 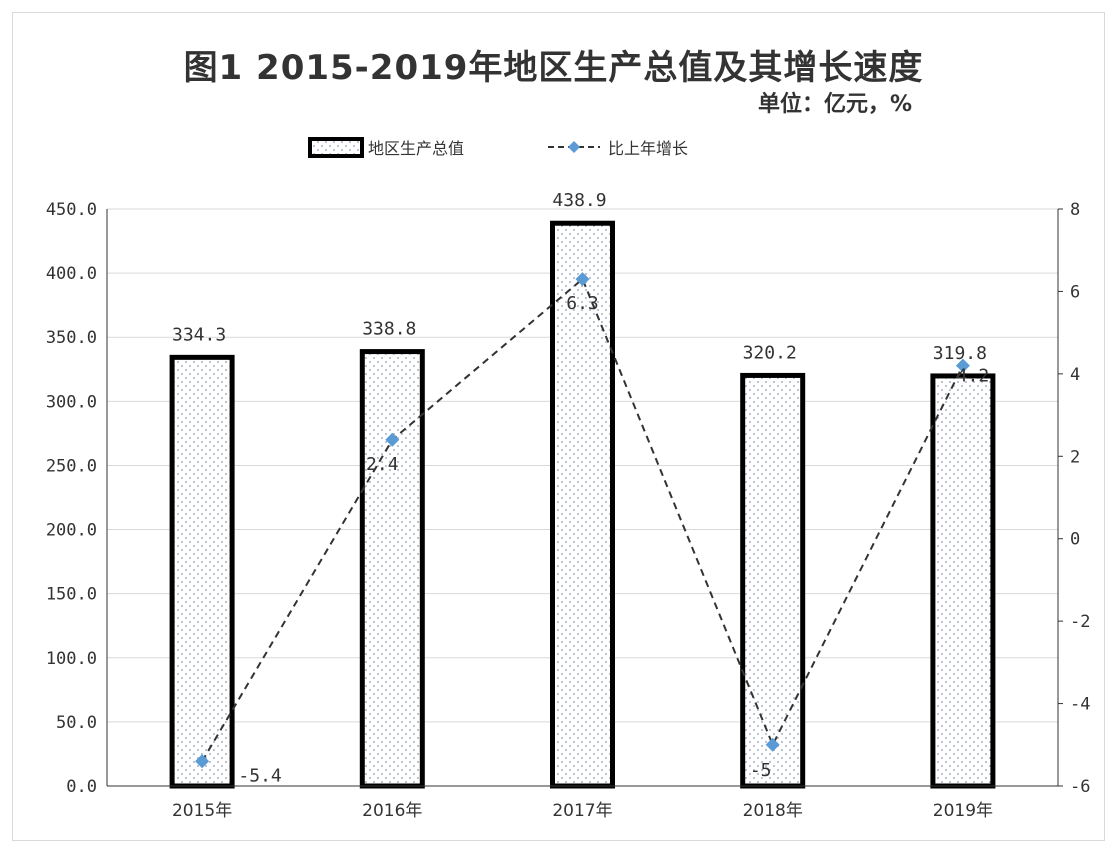 What do you see at coordinates (336, 147) in the screenshot?
I see `legend-swatch-bar` at bounding box center [336, 147].